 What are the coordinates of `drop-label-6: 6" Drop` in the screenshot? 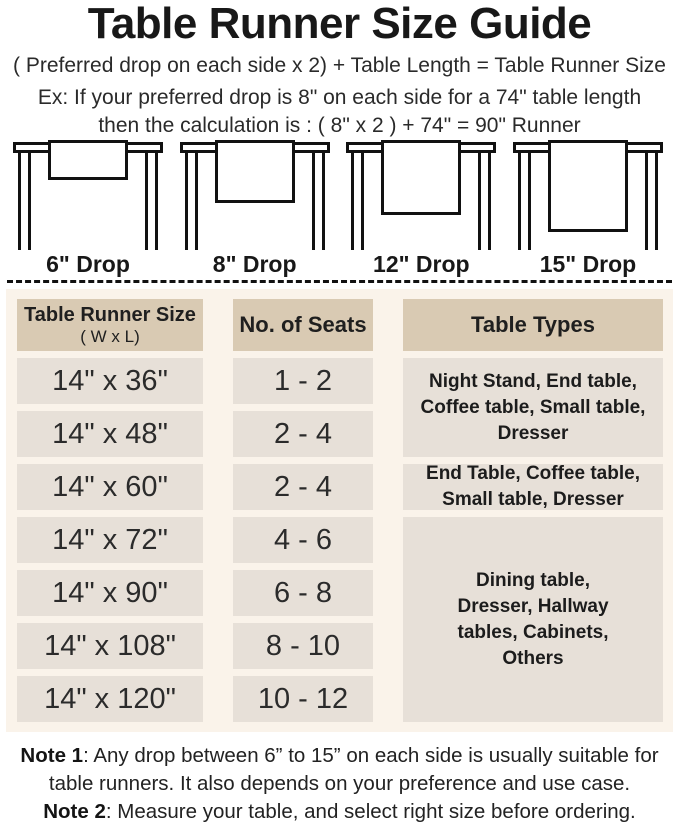 It's located at (88, 263).